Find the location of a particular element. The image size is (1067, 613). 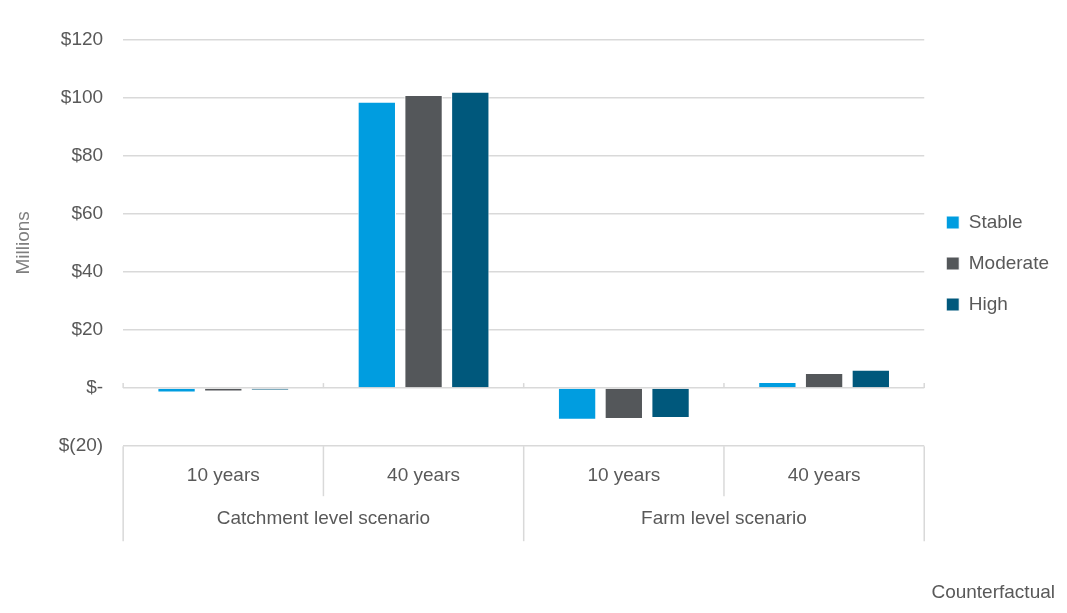

text: Catchment level scenario is located at coordinates (323, 518).